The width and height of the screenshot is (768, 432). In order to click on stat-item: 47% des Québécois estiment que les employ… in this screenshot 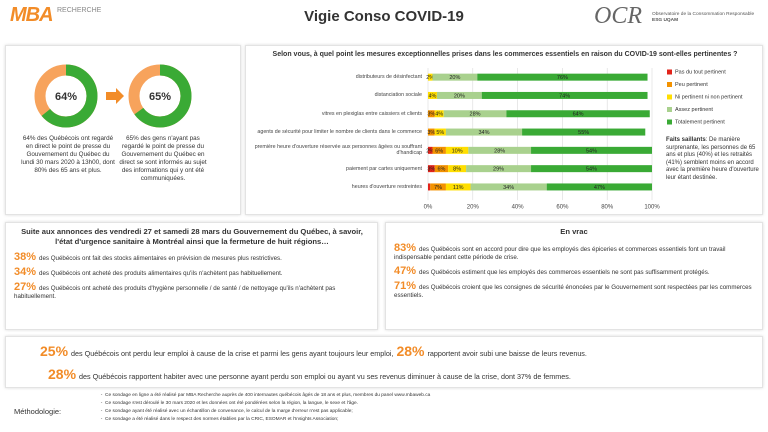, I will do `click(574, 271)`.